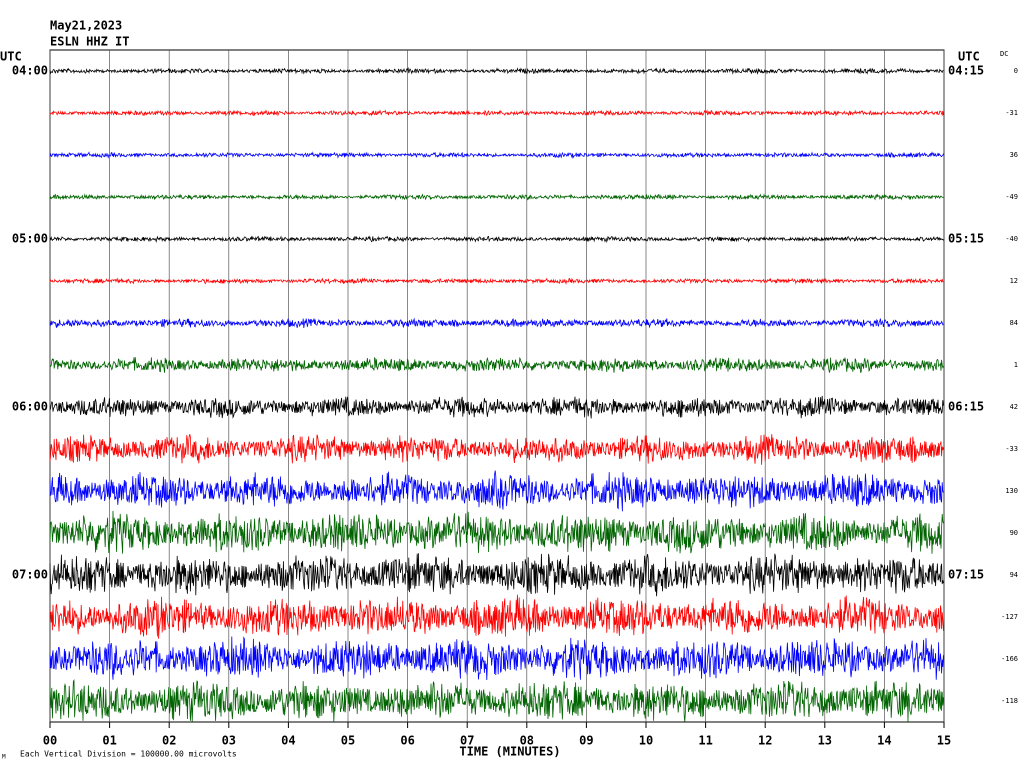 This screenshot has height=768, width=1024. I want to click on left-time-label: 06:00, so click(30, 407).